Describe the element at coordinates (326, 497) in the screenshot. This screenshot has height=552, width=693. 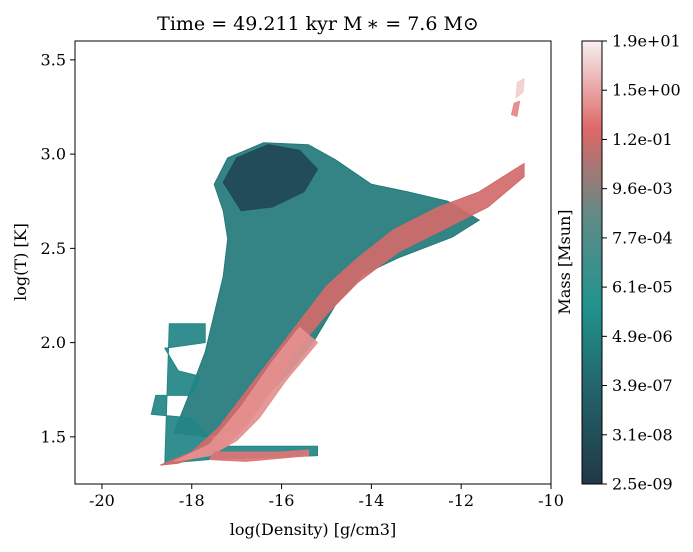
I see `x-axis-ticks: -20 -18 -16 -14 -12 -10` at that location.